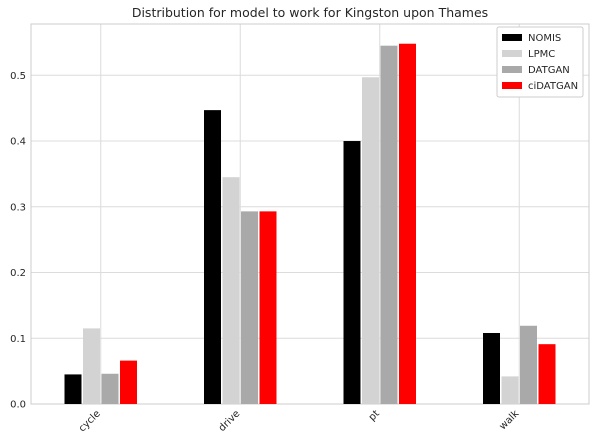  Describe the element at coordinates (512, 37) in the screenshot. I see `legend-swatch-nomis` at that location.